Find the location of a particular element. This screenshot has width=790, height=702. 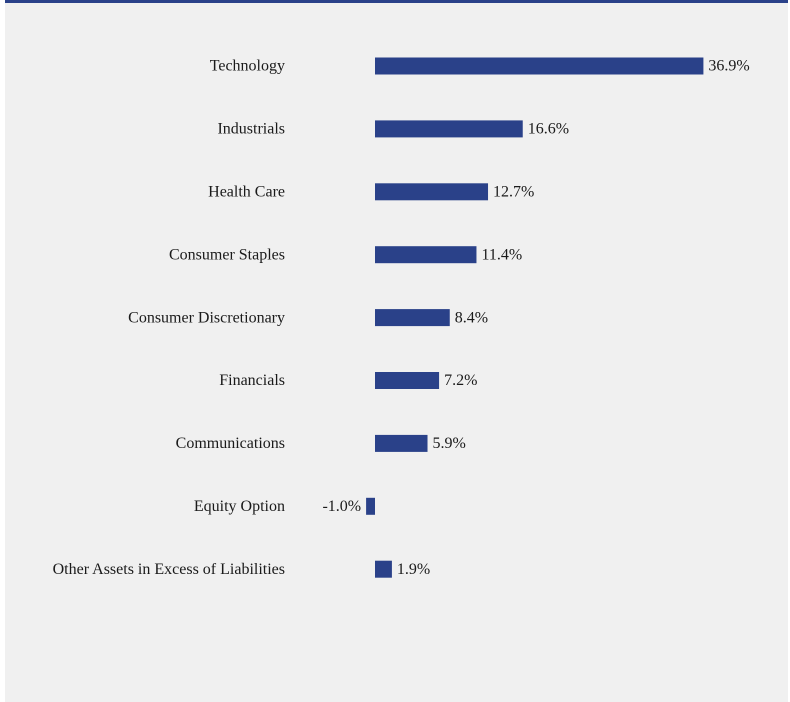

category-label: Technology is located at coordinates (247, 66).